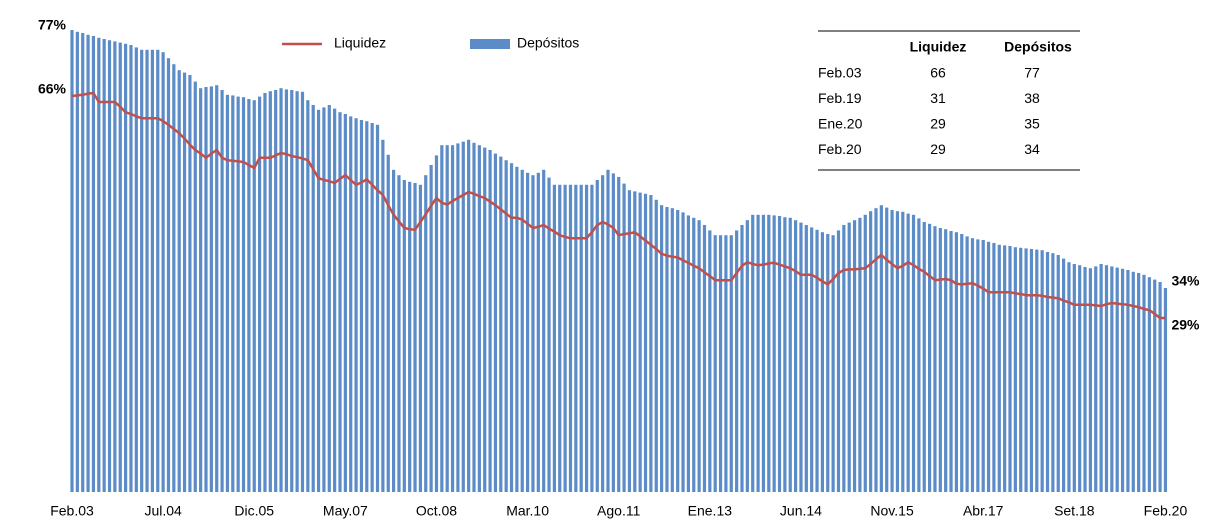 The width and height of the screenshot is (1216, 527). What do you see at coordinates (1166, 511) in the screenshot?
I see `x-tick-label: Feb.20` at bounding box center [1166, 511].